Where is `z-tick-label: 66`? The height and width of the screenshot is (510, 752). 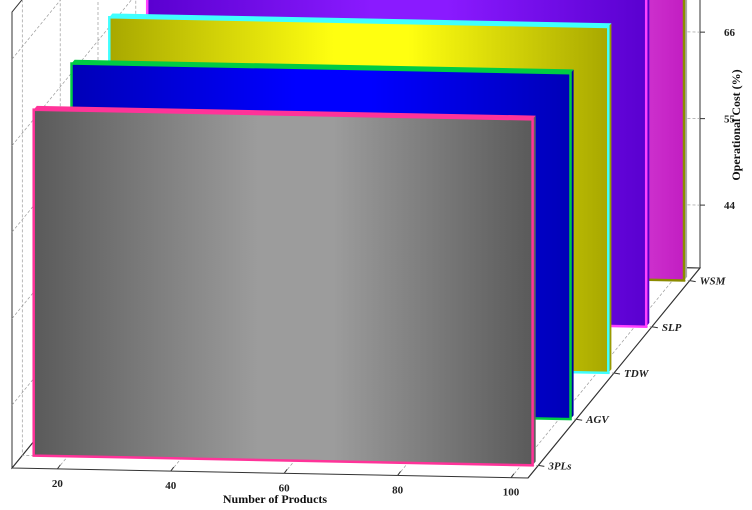 z-tick-label: 66 is located at coordinates (730, 33).